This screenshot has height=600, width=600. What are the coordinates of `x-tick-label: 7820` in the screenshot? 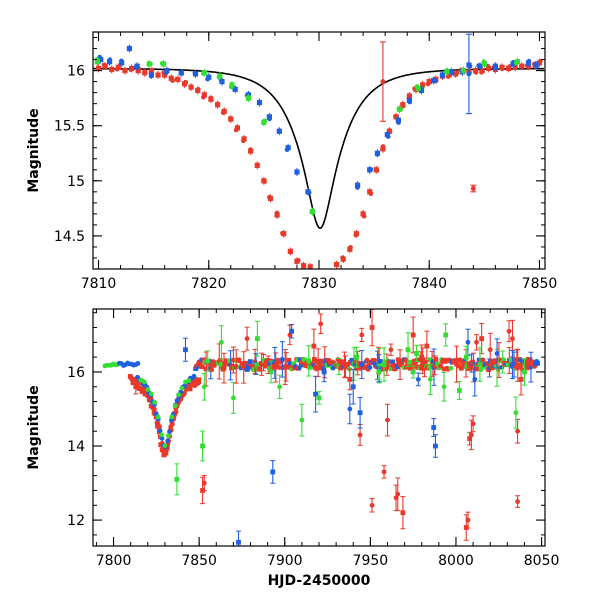 It's located at (209, 284).